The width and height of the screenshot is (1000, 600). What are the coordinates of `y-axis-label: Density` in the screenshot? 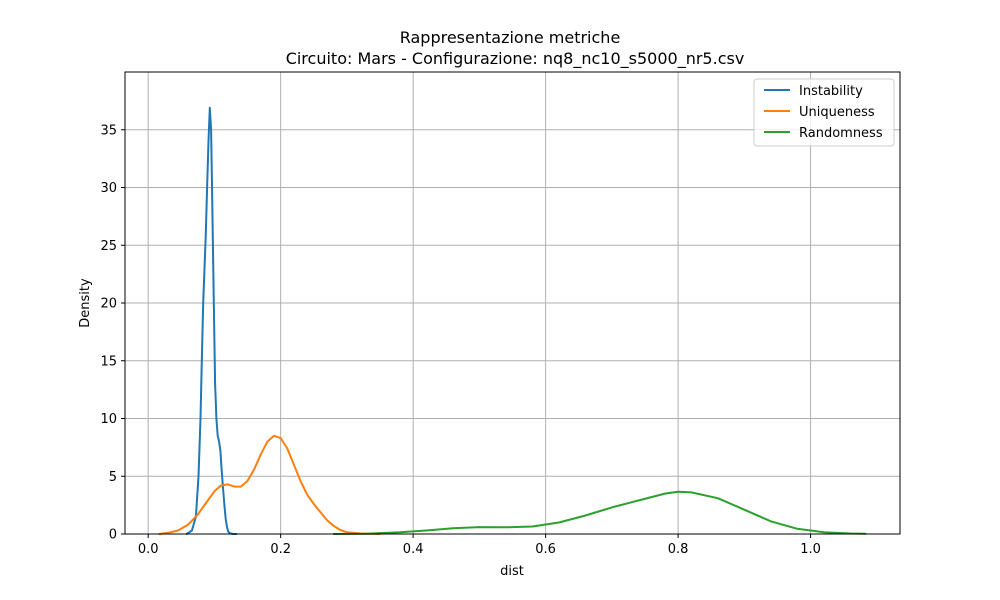 It's located at (85, 303).